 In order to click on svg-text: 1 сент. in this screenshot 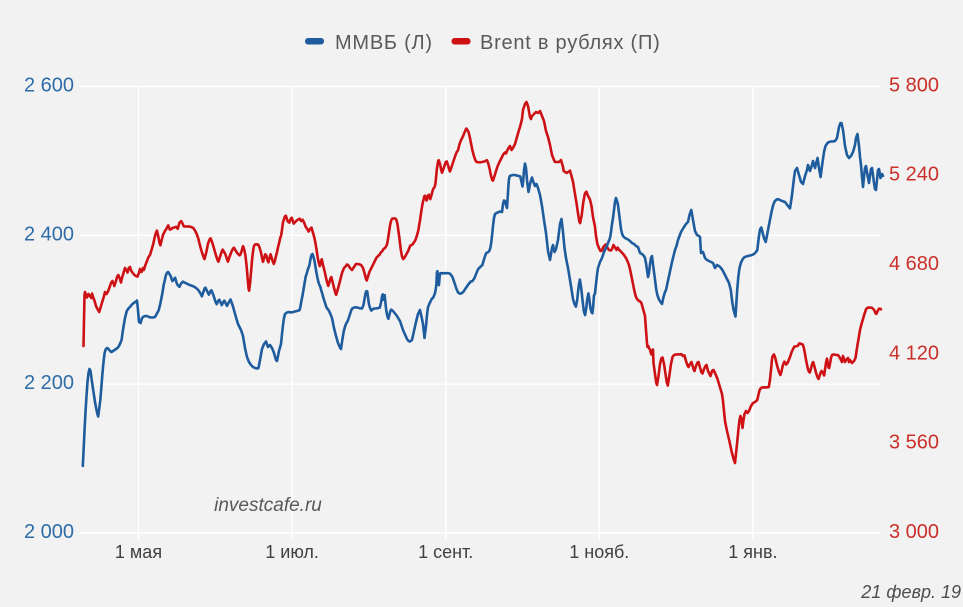, I will do `click(445, 552)`.